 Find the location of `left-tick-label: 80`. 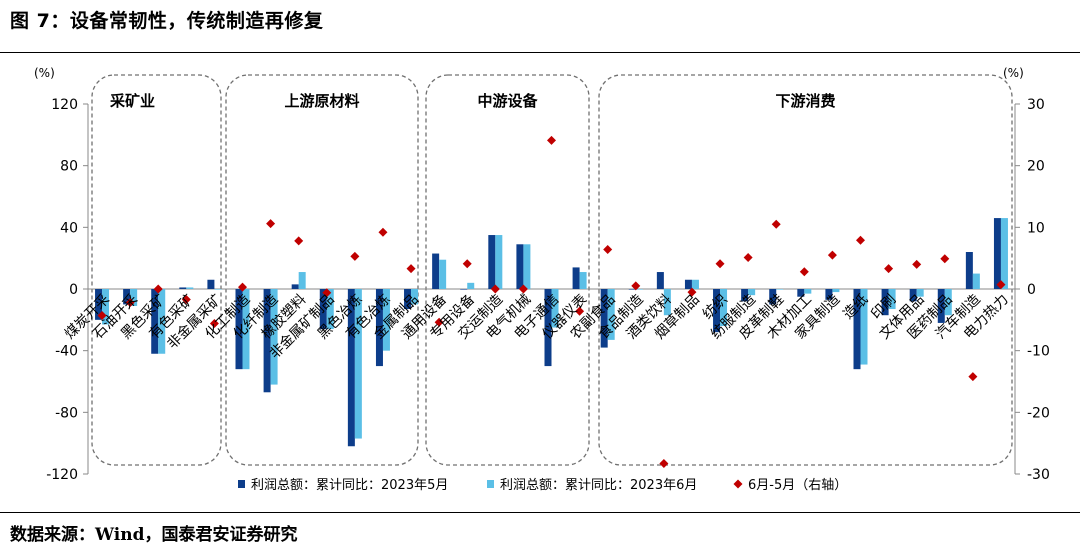

left-tick-label: 80 is located at coordinates (69, 167).